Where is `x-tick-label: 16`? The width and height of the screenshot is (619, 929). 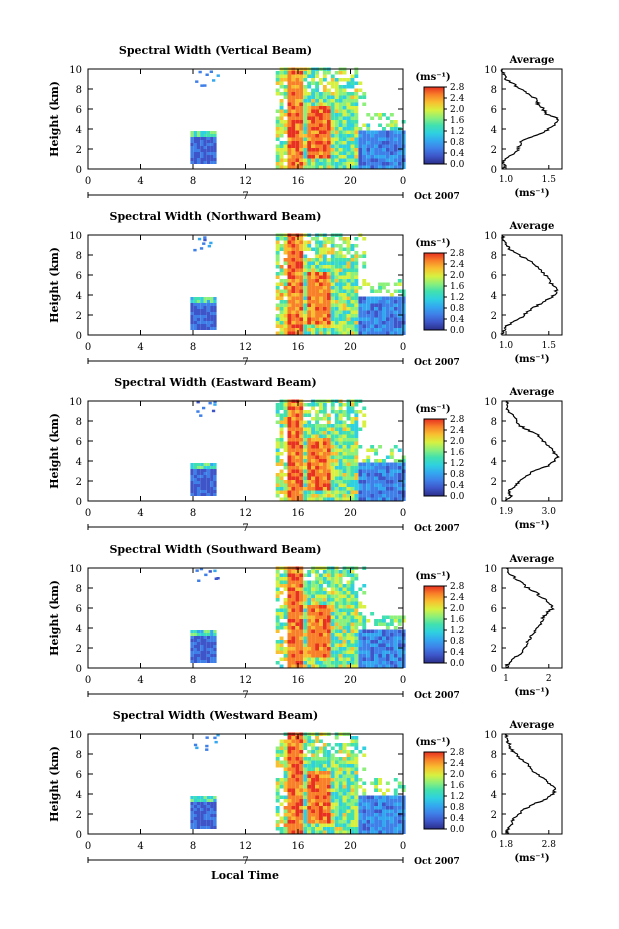 x-tick-label: 16 is located at coordinates (298, 846).